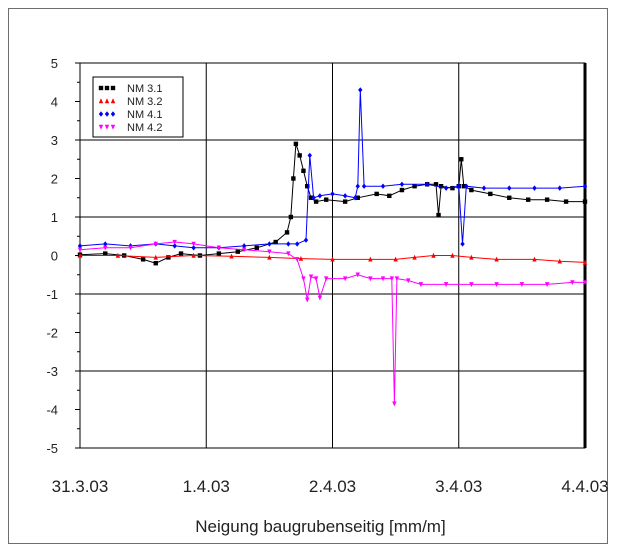 The width and height of the screenshot is (619, 550). What do you see at coordinates (320, 526) in the screenshot?
I see `x-axis-label: Neigung baugrubenseitig [mm/m]` at bounding box center [320, 526].